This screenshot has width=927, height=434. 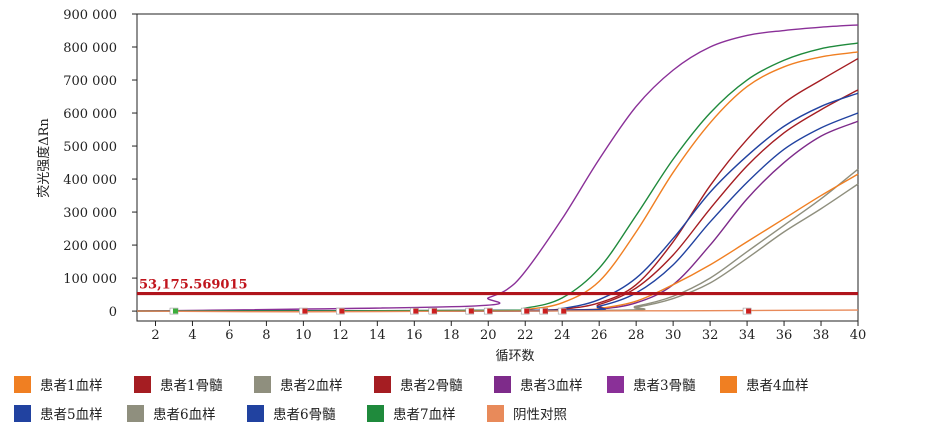 I want to click on x-tick-label: 6, so click(x=229, y=335).